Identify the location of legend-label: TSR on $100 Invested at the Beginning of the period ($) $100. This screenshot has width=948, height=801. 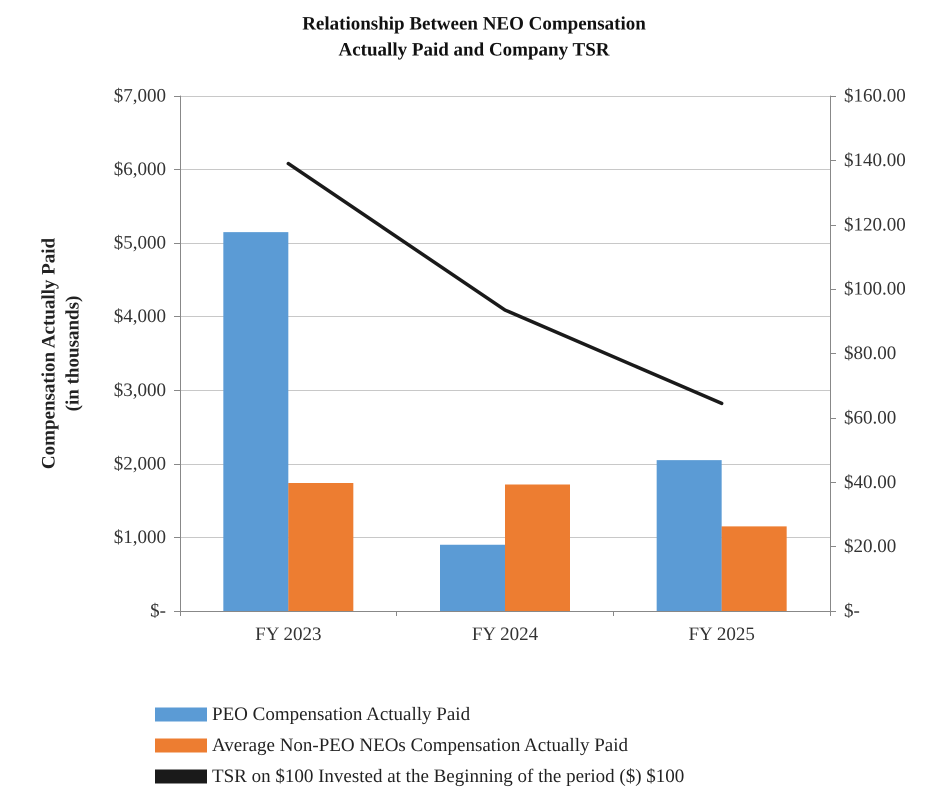
(448, 776).